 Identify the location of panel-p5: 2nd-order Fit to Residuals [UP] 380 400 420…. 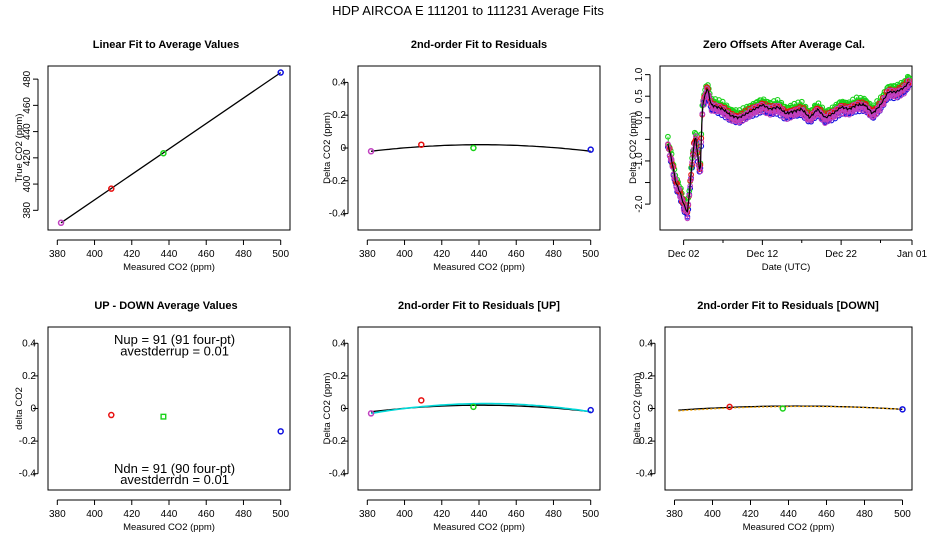
(461, 416).